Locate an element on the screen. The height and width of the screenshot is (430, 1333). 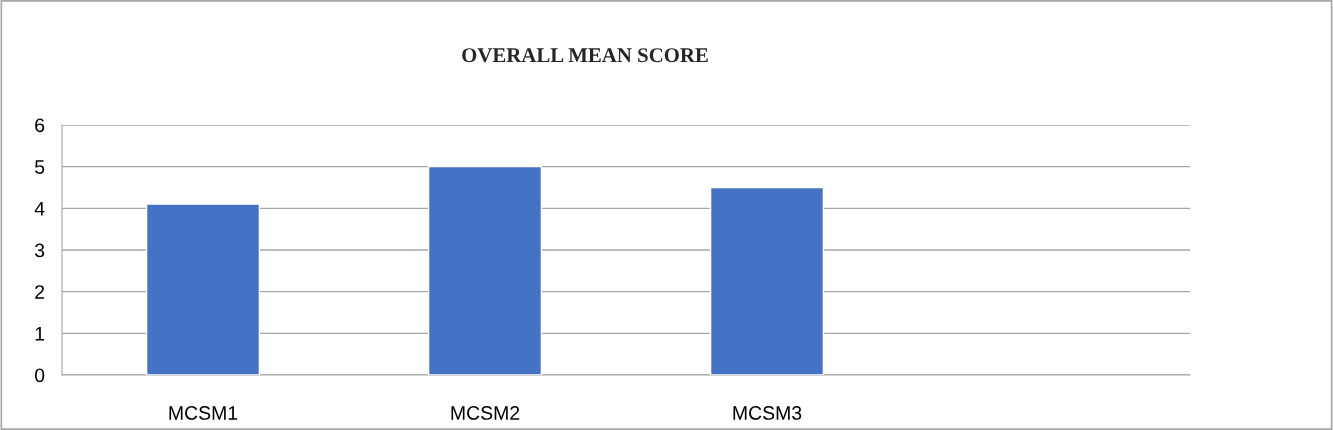
y-tick-label: 2 is located at coordinates (40, 292).